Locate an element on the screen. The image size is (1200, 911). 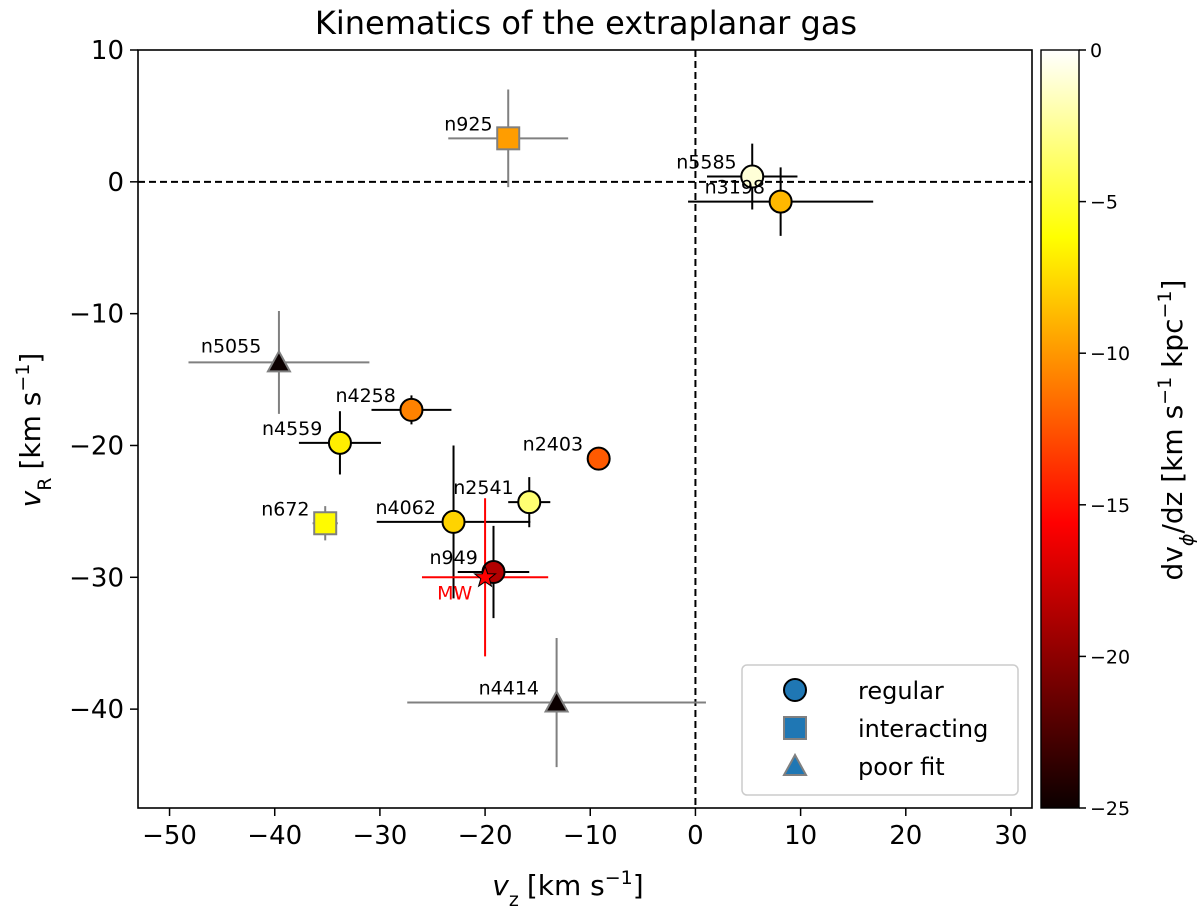
point-label-mw: MW is located at coordinates (454, 593).